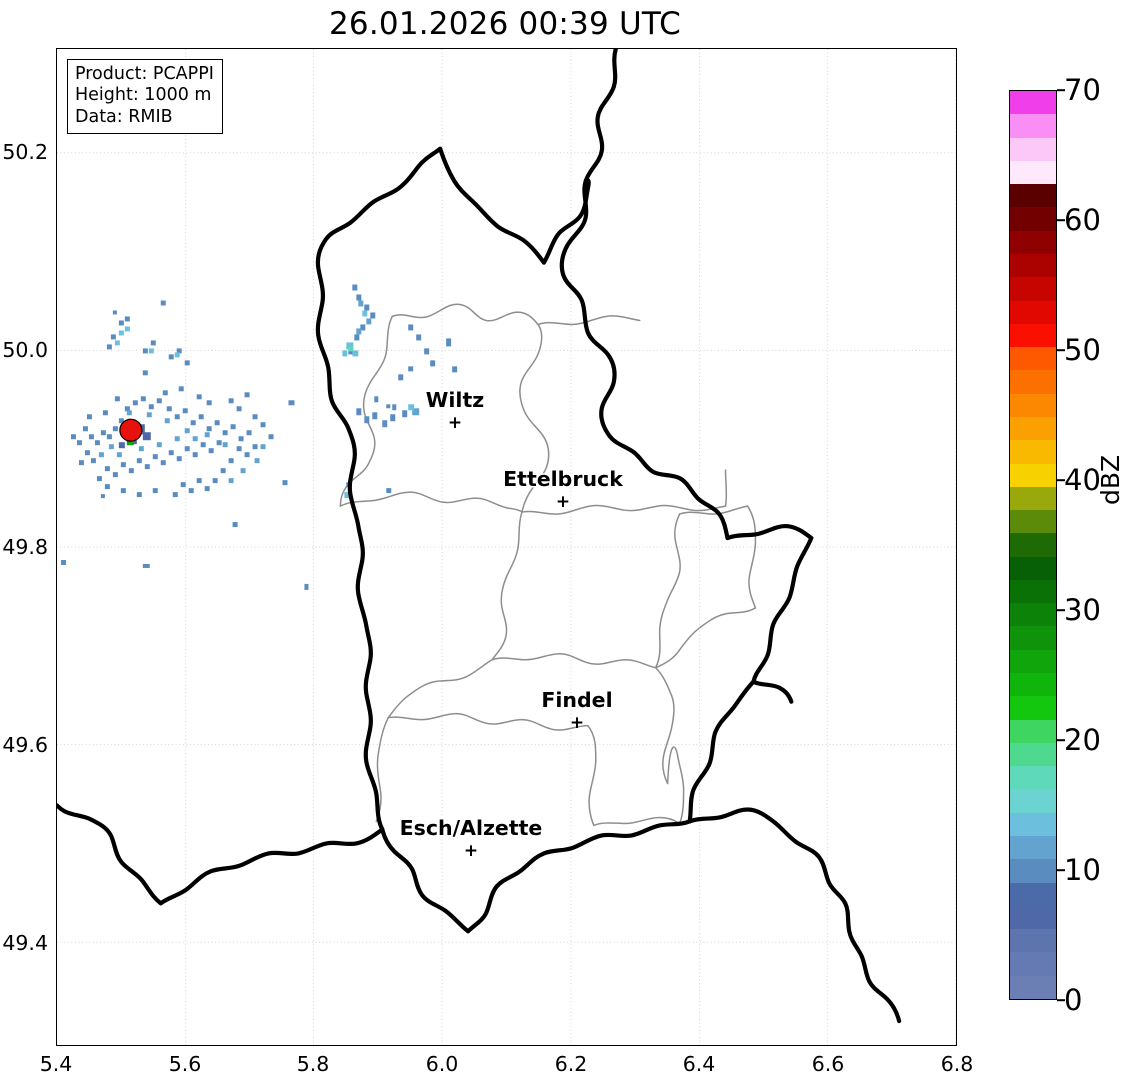 The width and height of the screenshot is (1145, 1084). I want to click on info-data: Data: RMIB, so click(124, 116).